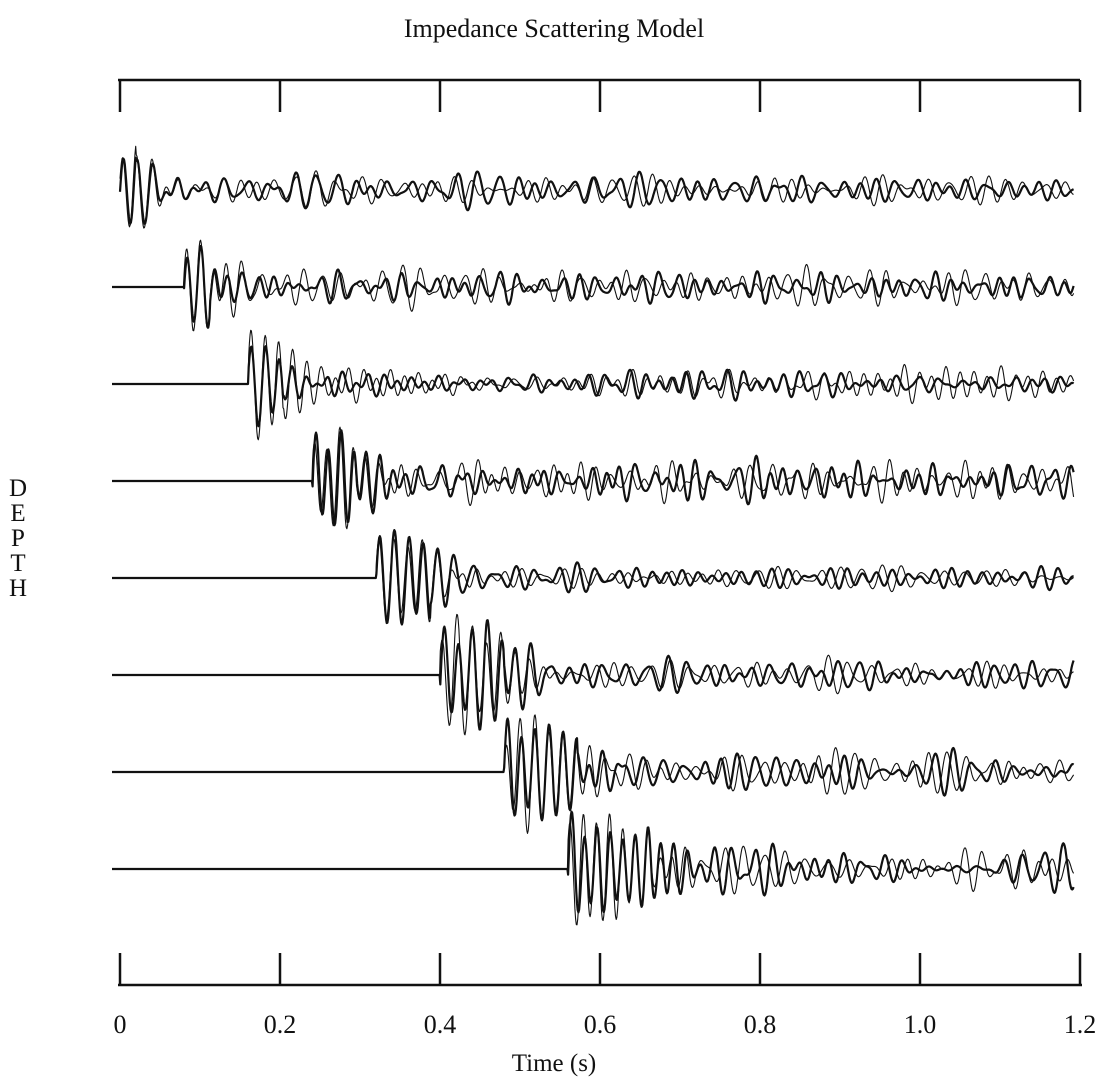  What do you see at coordinates (18, 488) in the screenshot?
I see `y-axis-label-letter: D` at bounding box center [18, 488].